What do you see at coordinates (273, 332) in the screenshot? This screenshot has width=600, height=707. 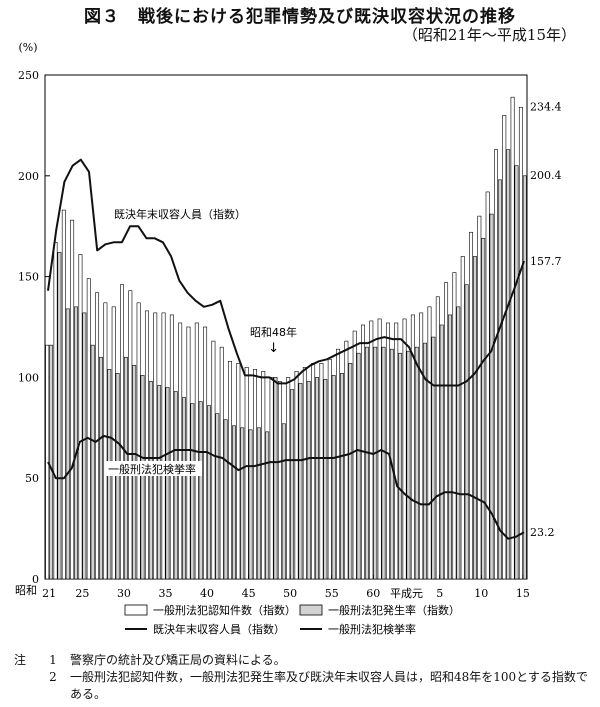 I see `annotation-showa48: 昭和48年` at bounding box center [273, 332].